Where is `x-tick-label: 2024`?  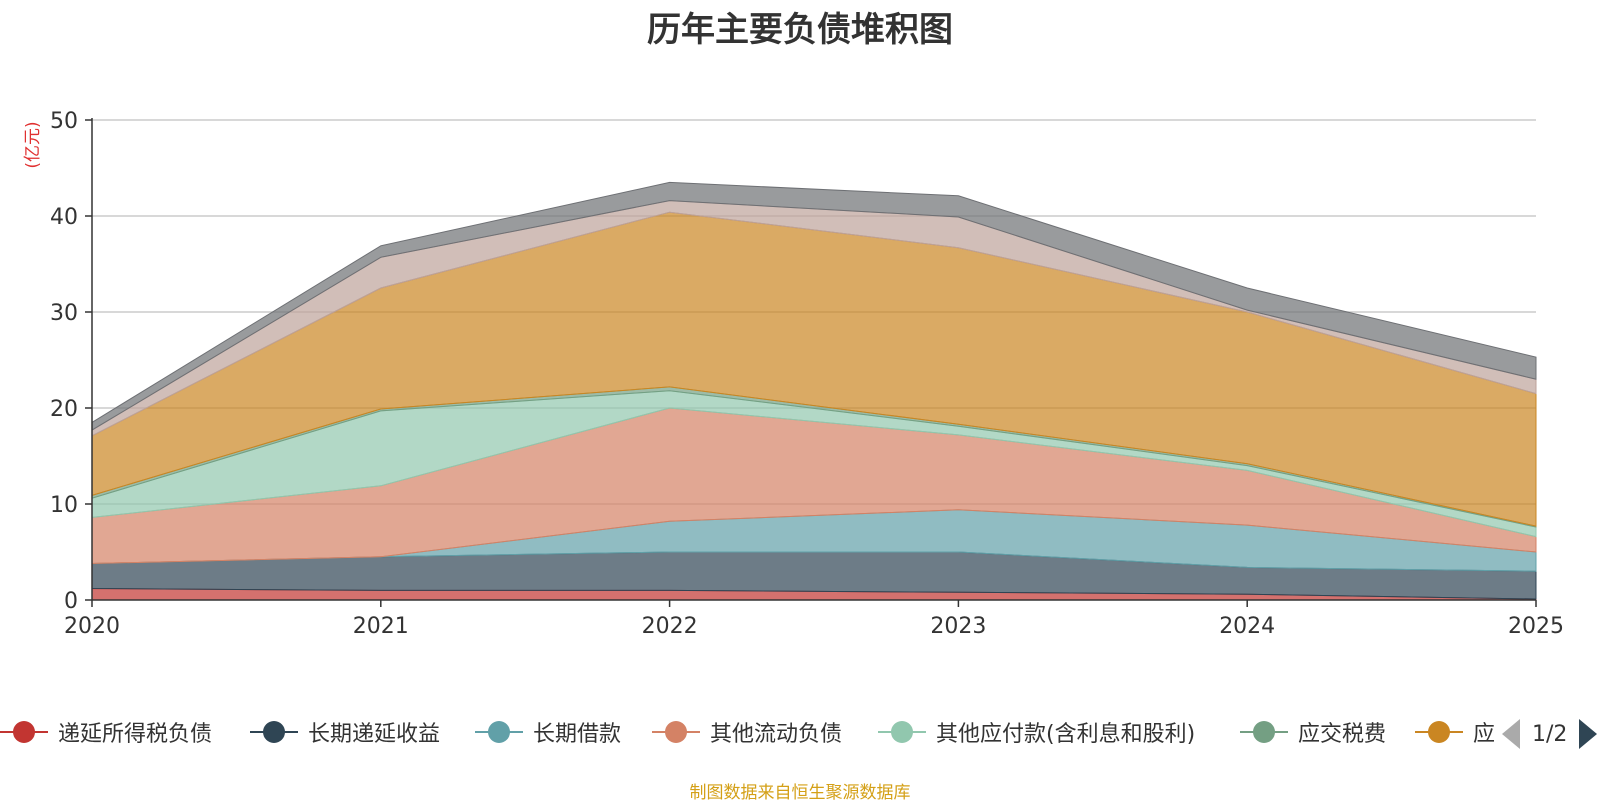
x-tick-label: 2024 is located at coordinates (1247, 626).